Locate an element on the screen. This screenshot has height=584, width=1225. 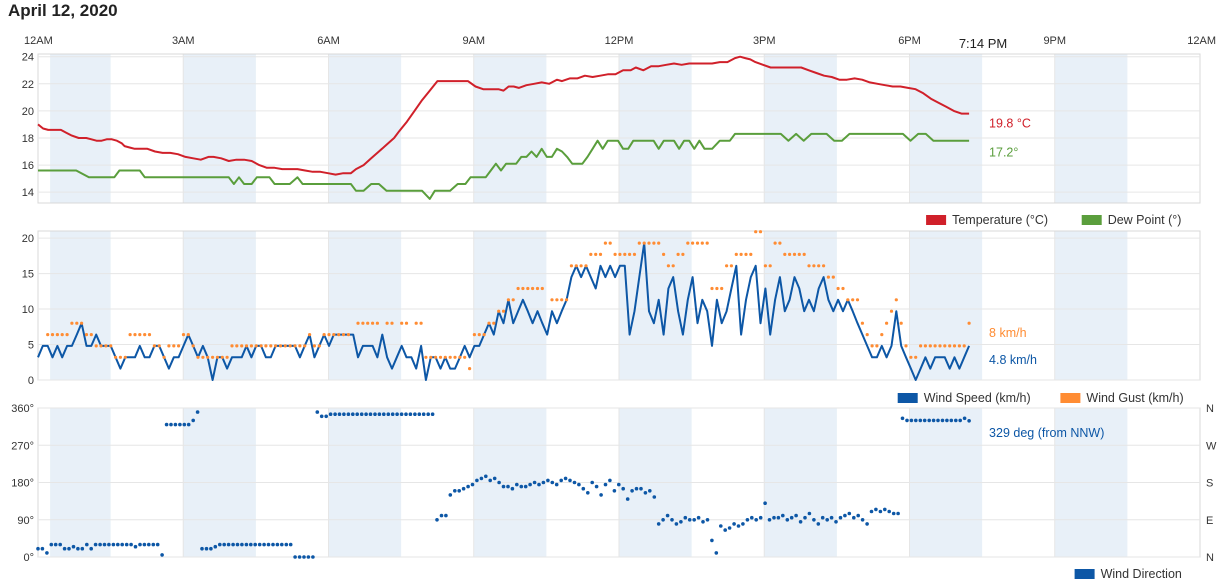
x-tick-label: 3AM is located at coordinates (183, 41).